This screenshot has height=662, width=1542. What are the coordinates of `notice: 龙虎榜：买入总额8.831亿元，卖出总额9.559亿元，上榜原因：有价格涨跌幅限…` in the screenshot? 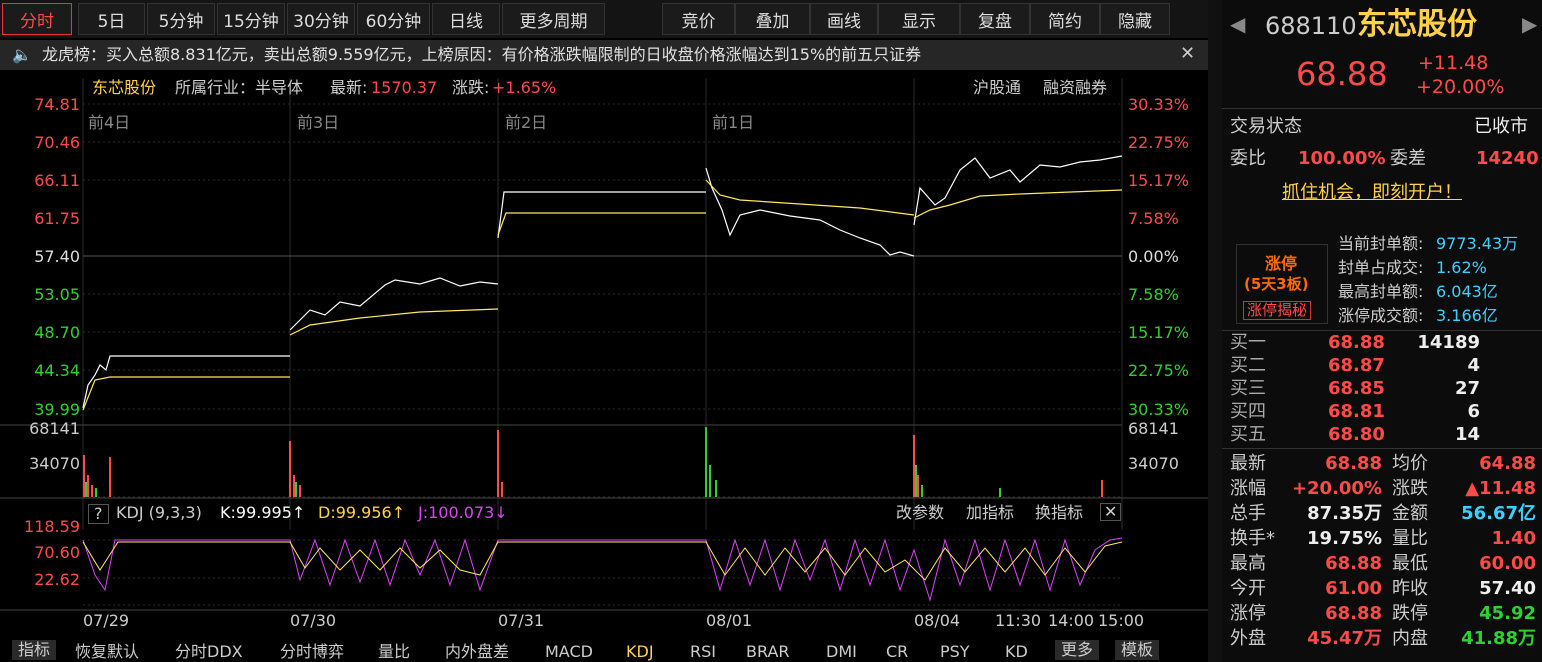 It's located at (482, 54).